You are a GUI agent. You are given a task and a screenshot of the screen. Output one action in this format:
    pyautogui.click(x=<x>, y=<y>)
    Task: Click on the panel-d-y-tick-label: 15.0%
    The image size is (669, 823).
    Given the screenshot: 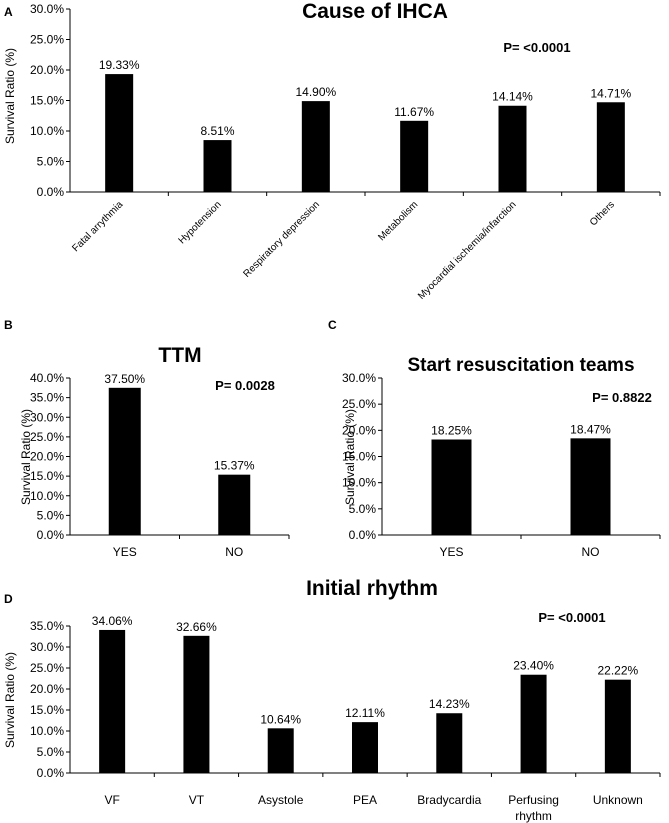 What is the action you would take?
    pyautogui.click(x=47, y=710)
    